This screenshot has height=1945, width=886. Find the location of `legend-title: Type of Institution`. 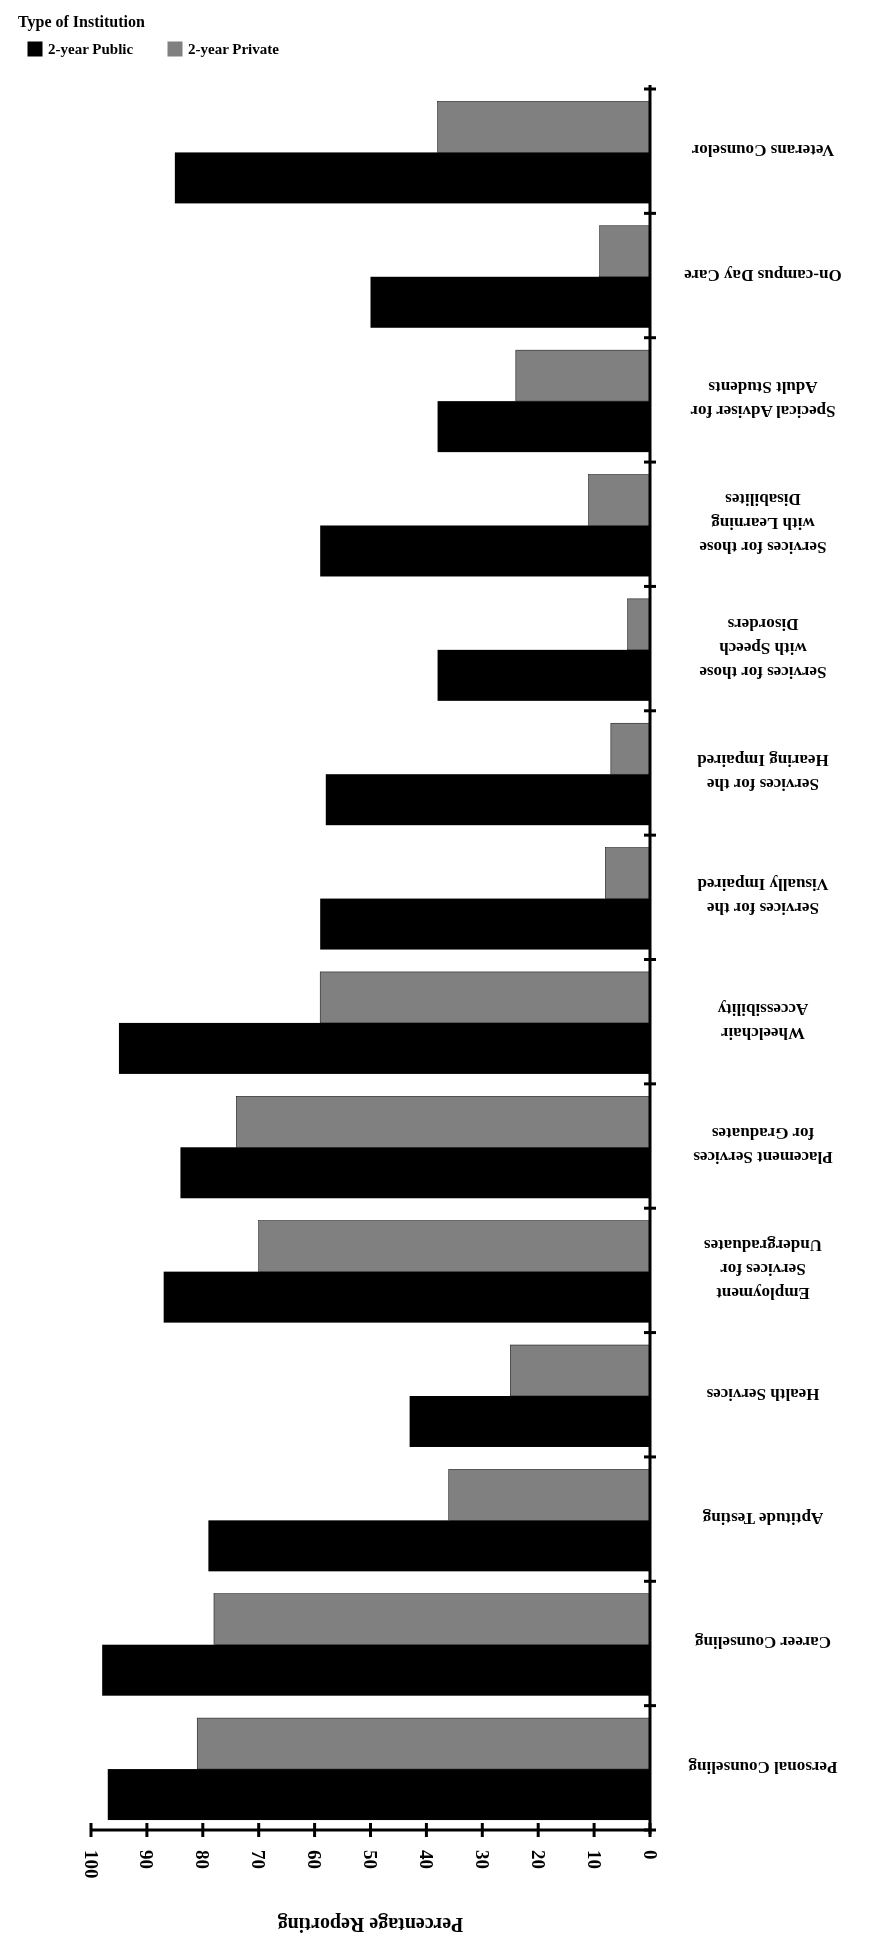

legend-title: Type of Institution is located at coordinates (81, 22).